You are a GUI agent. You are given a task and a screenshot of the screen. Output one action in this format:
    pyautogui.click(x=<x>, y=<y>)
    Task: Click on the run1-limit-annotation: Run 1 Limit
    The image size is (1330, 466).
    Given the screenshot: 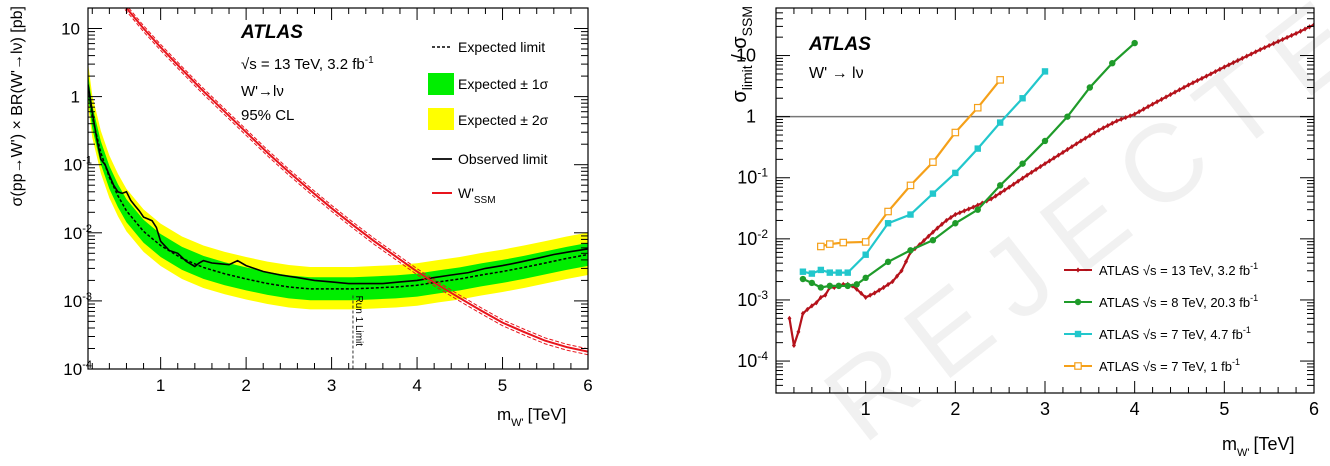 What is the action you would take?
    pyautogui.click(x=358, y=332)
    